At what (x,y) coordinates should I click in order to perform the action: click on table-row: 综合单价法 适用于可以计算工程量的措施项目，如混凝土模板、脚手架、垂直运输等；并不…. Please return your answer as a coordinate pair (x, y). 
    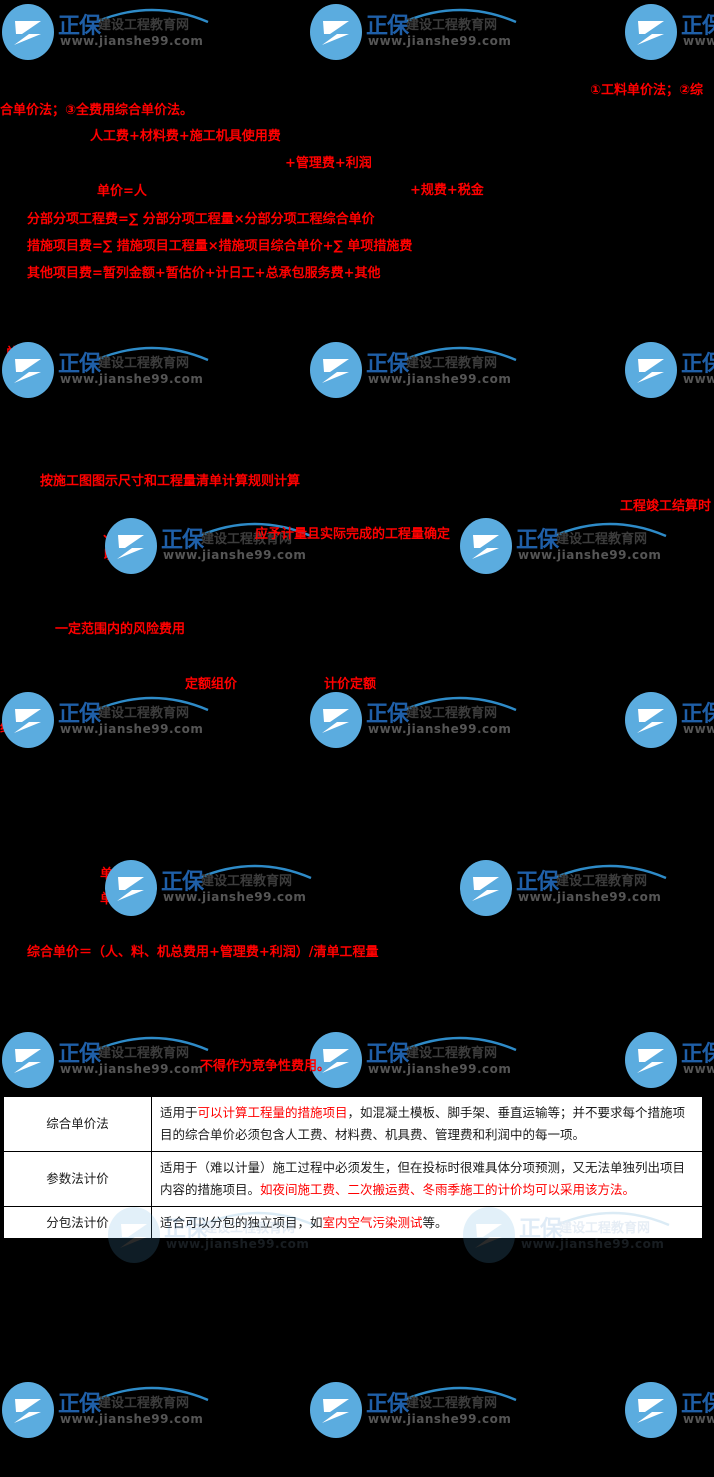
    Looking at the image, I should click on (353, 1124).